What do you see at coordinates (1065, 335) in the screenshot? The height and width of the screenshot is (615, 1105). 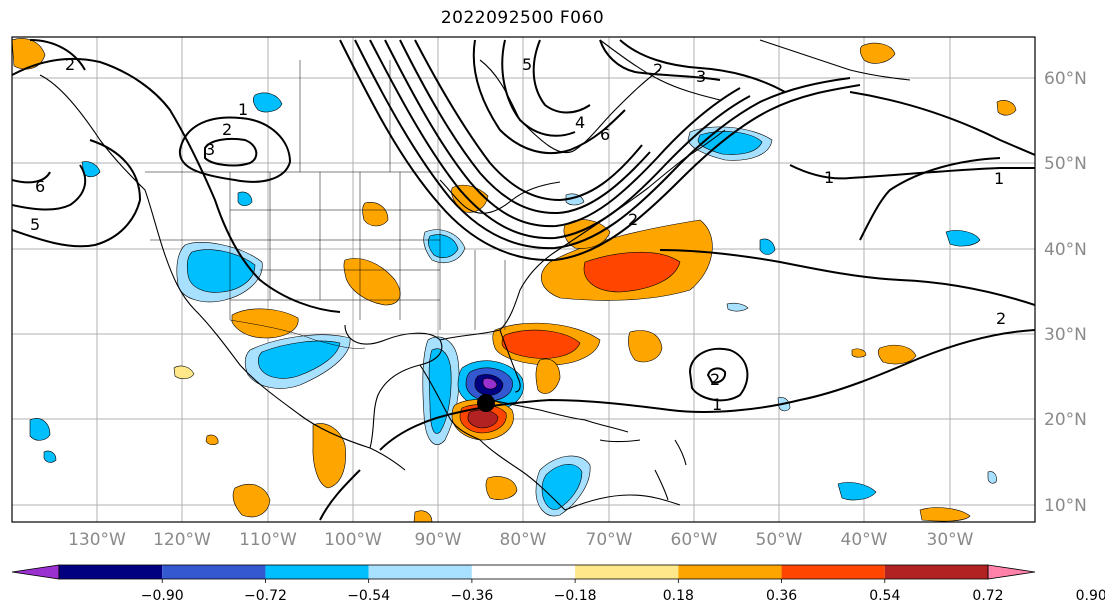 I see `lat-label: 30°N` at bounding box center [1065, 335].